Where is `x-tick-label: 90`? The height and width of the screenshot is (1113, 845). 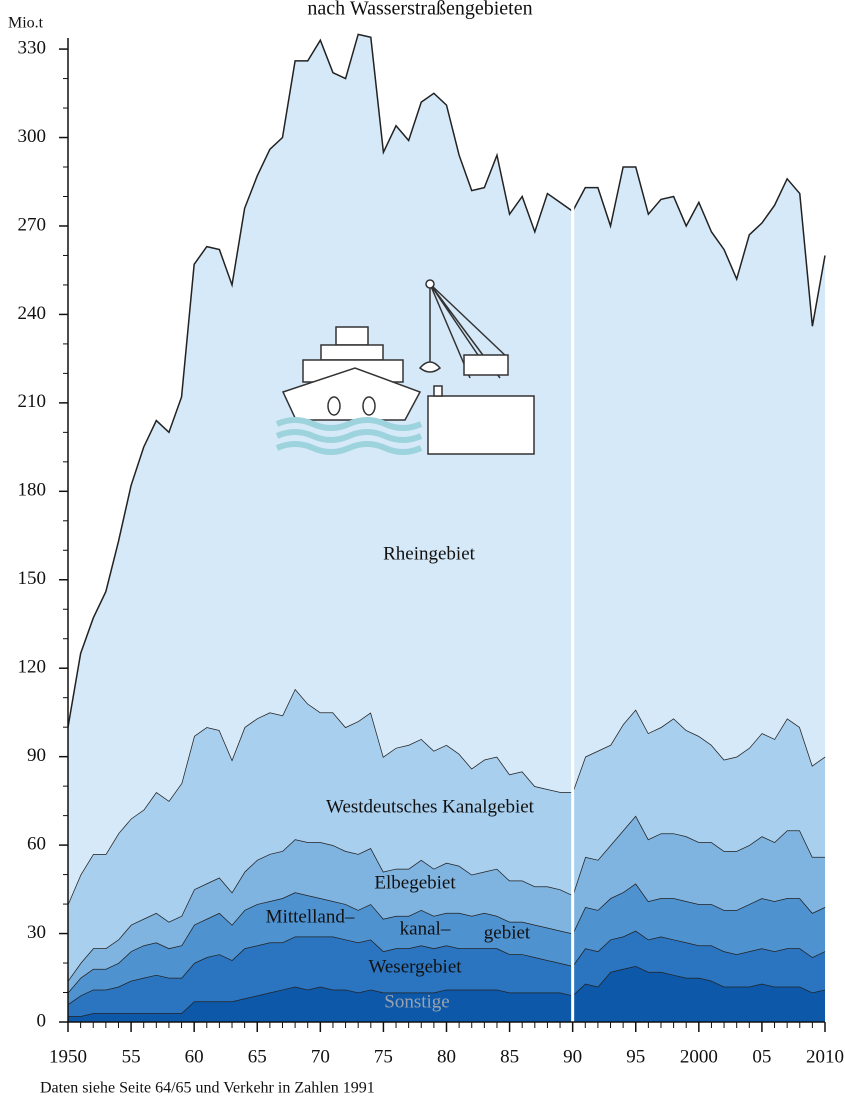 x-tick-label: 90 is located at coordinates (572, 1056).